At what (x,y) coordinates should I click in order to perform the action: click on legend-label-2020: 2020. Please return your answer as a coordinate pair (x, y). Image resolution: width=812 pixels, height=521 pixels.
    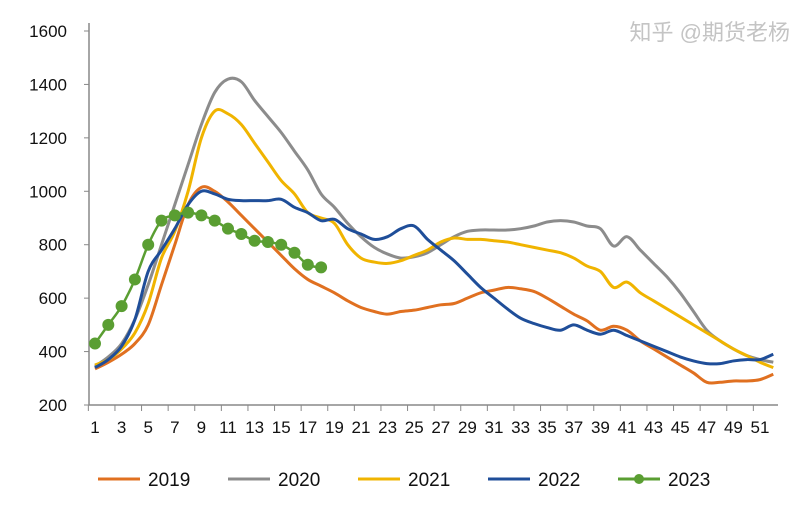
    Looking at the image, I should click on (299, 480).